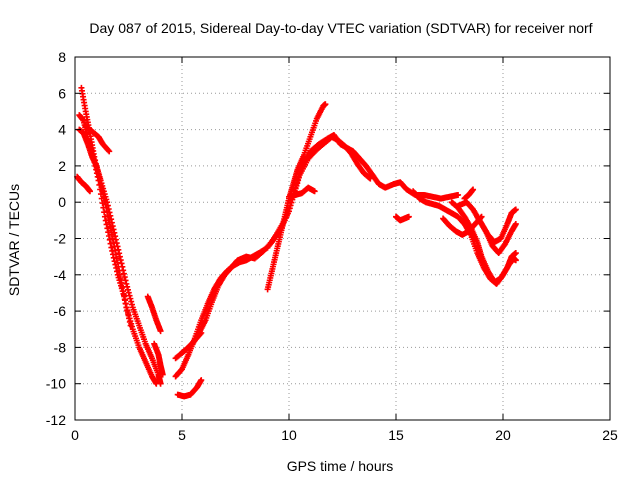 This screenshot has width=640, height=480. Describe the element at coordinates (62, 166) in the screenshot. I see `y-tick-label: 2` at that location.